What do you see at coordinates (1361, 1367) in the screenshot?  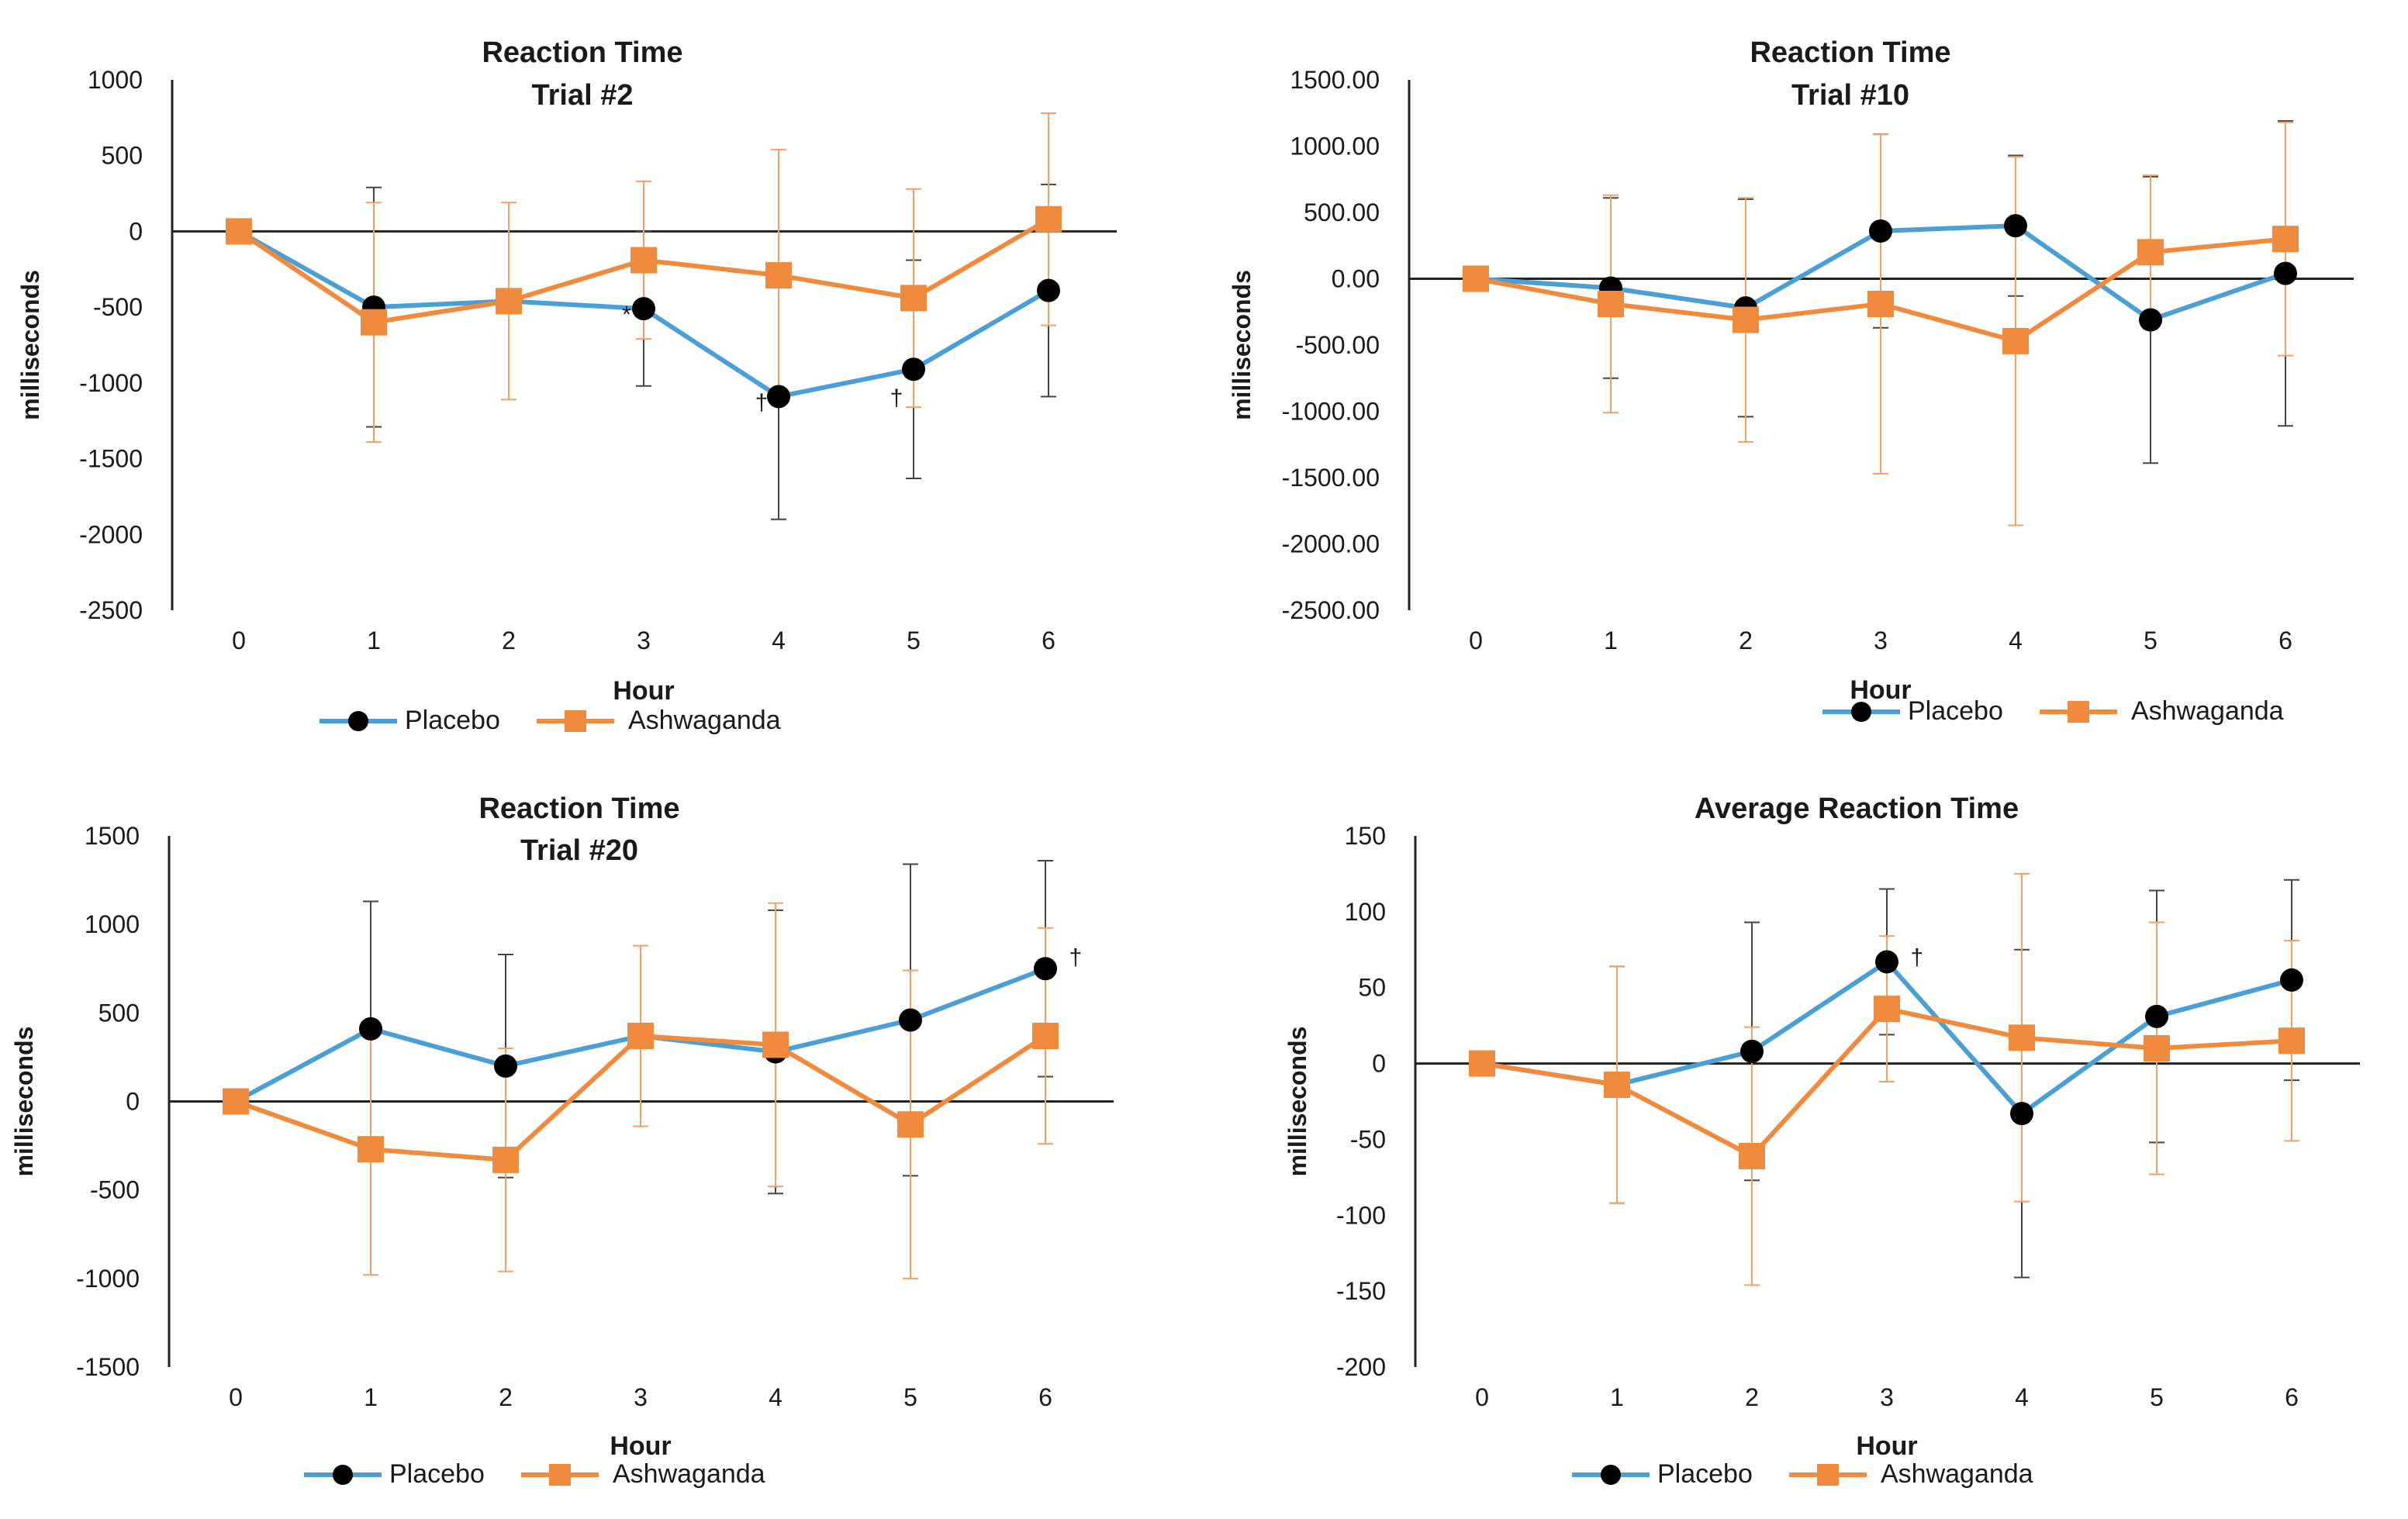 I see `y-tick-label: -200` at bounding box center [1361, 1367].